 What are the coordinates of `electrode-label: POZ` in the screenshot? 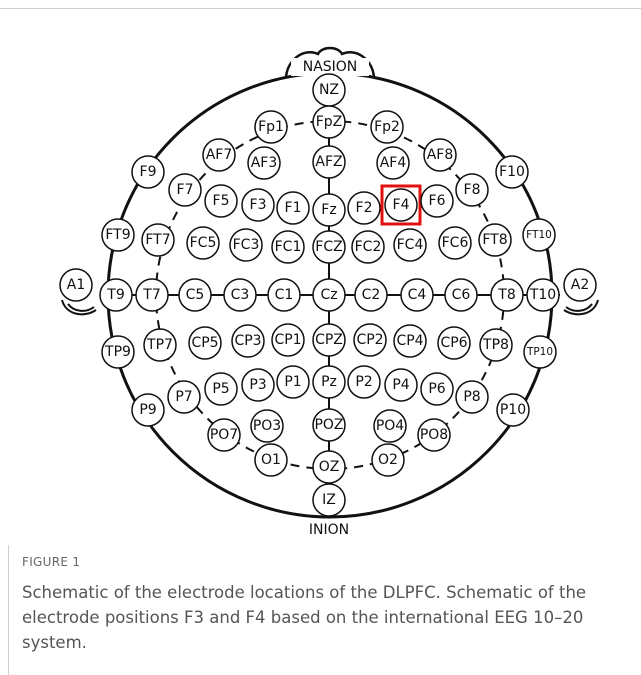 It's located at (328, 425).